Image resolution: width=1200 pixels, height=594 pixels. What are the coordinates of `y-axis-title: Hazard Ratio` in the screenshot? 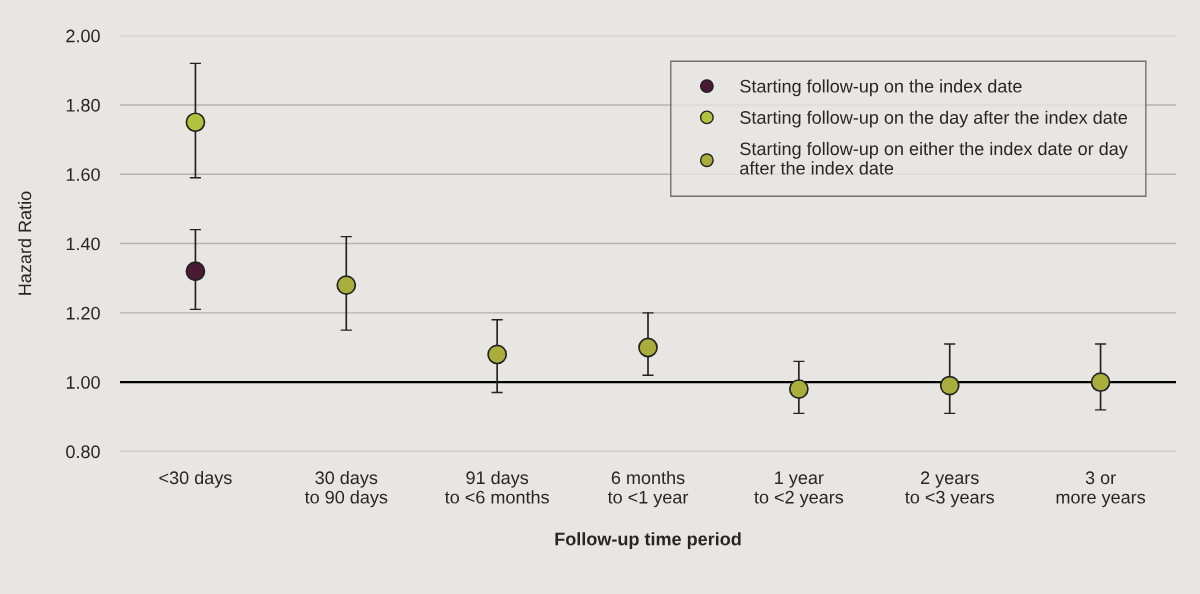 It's located at (25, 243).